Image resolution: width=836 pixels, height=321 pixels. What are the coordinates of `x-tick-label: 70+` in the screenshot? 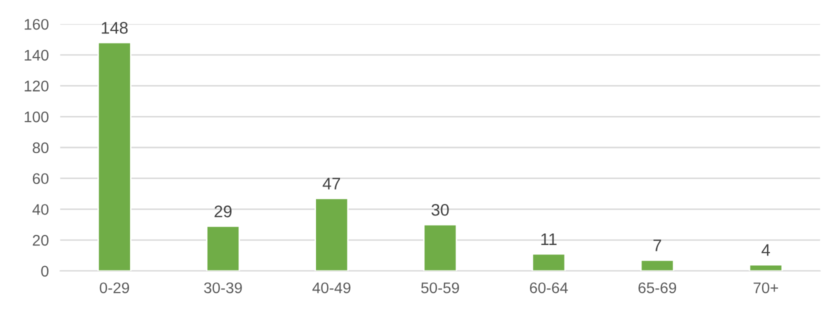 It's located at (766, 288).